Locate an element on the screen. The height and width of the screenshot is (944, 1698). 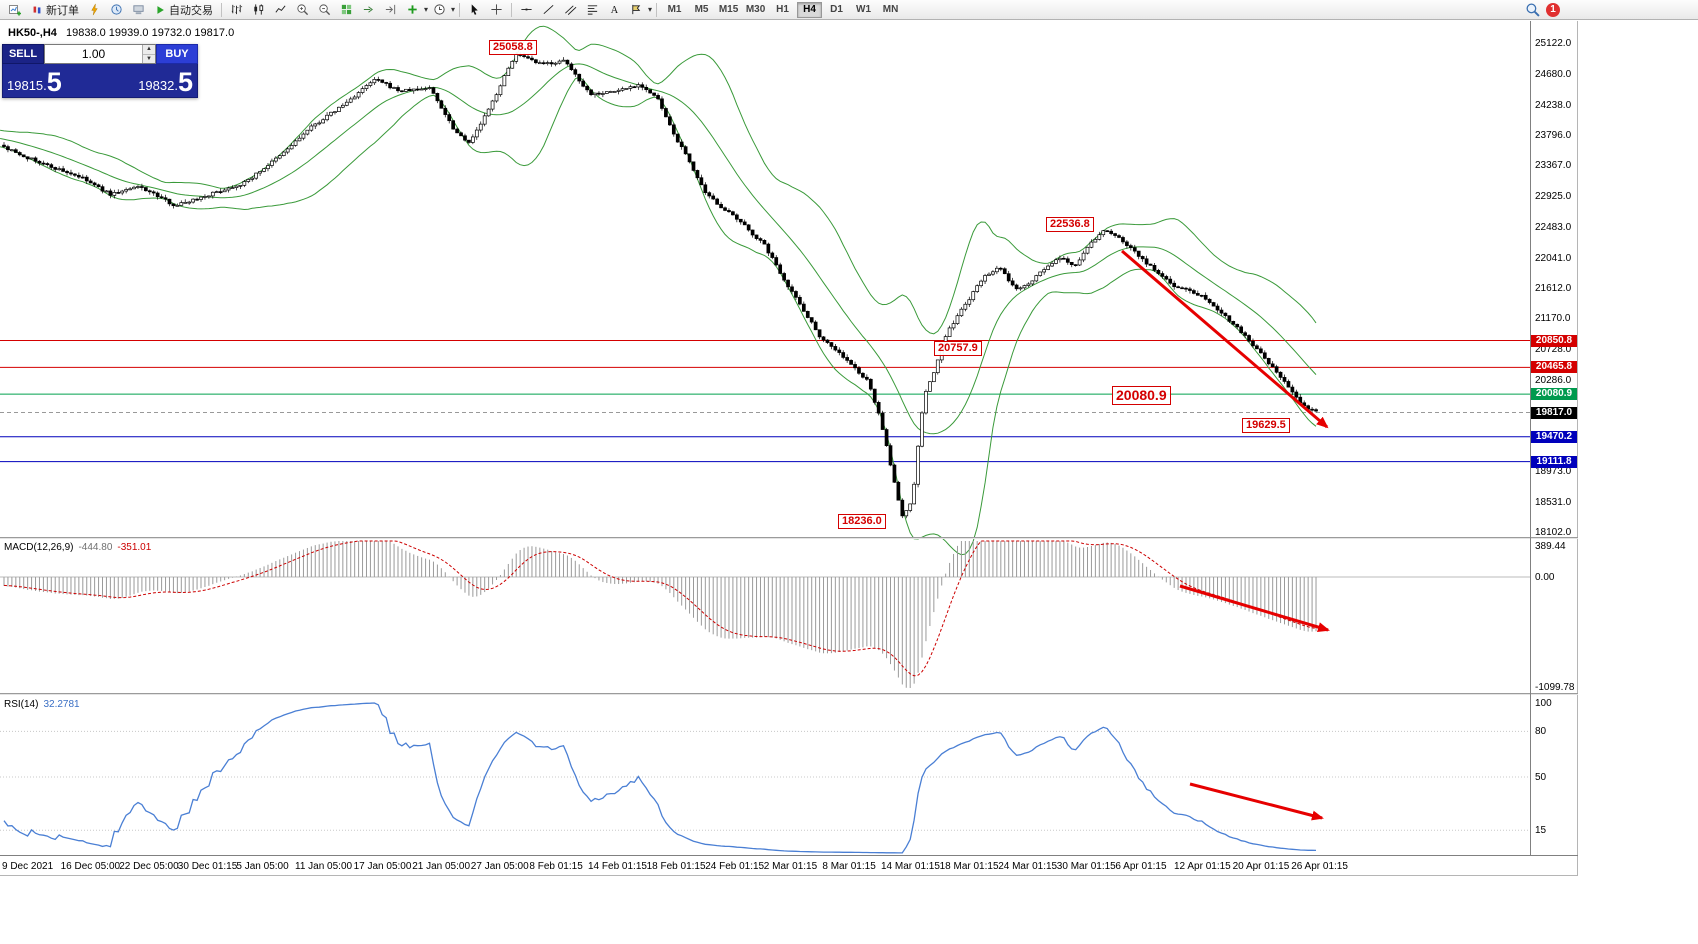
channel-tool-button is located at coordinates (570, 10).